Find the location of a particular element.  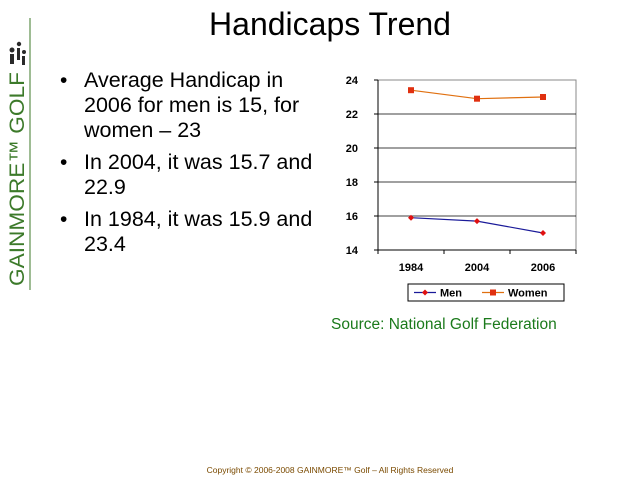

y-tick-label: 18 is located at coordinates (352, 183).